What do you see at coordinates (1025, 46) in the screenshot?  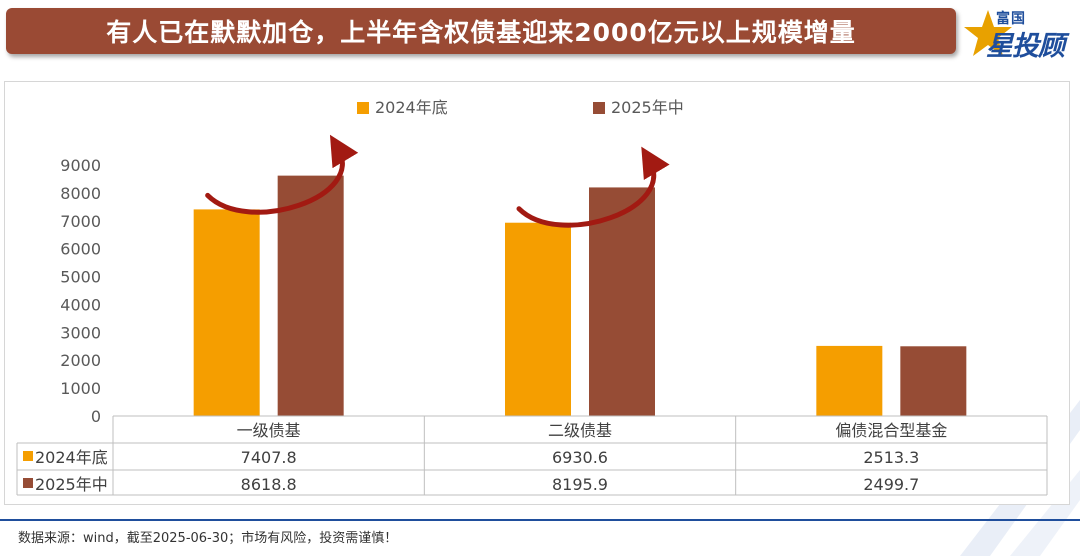 I see `logo-main-text: 星投顾` at bounding box center [1025, 46].